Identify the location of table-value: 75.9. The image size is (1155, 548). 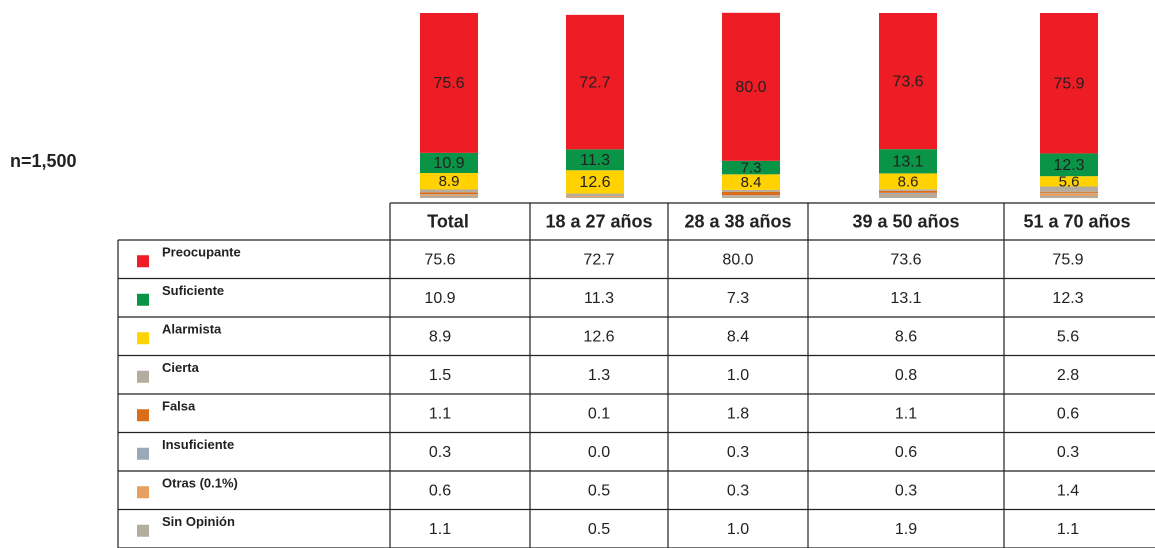
(1067, 259).